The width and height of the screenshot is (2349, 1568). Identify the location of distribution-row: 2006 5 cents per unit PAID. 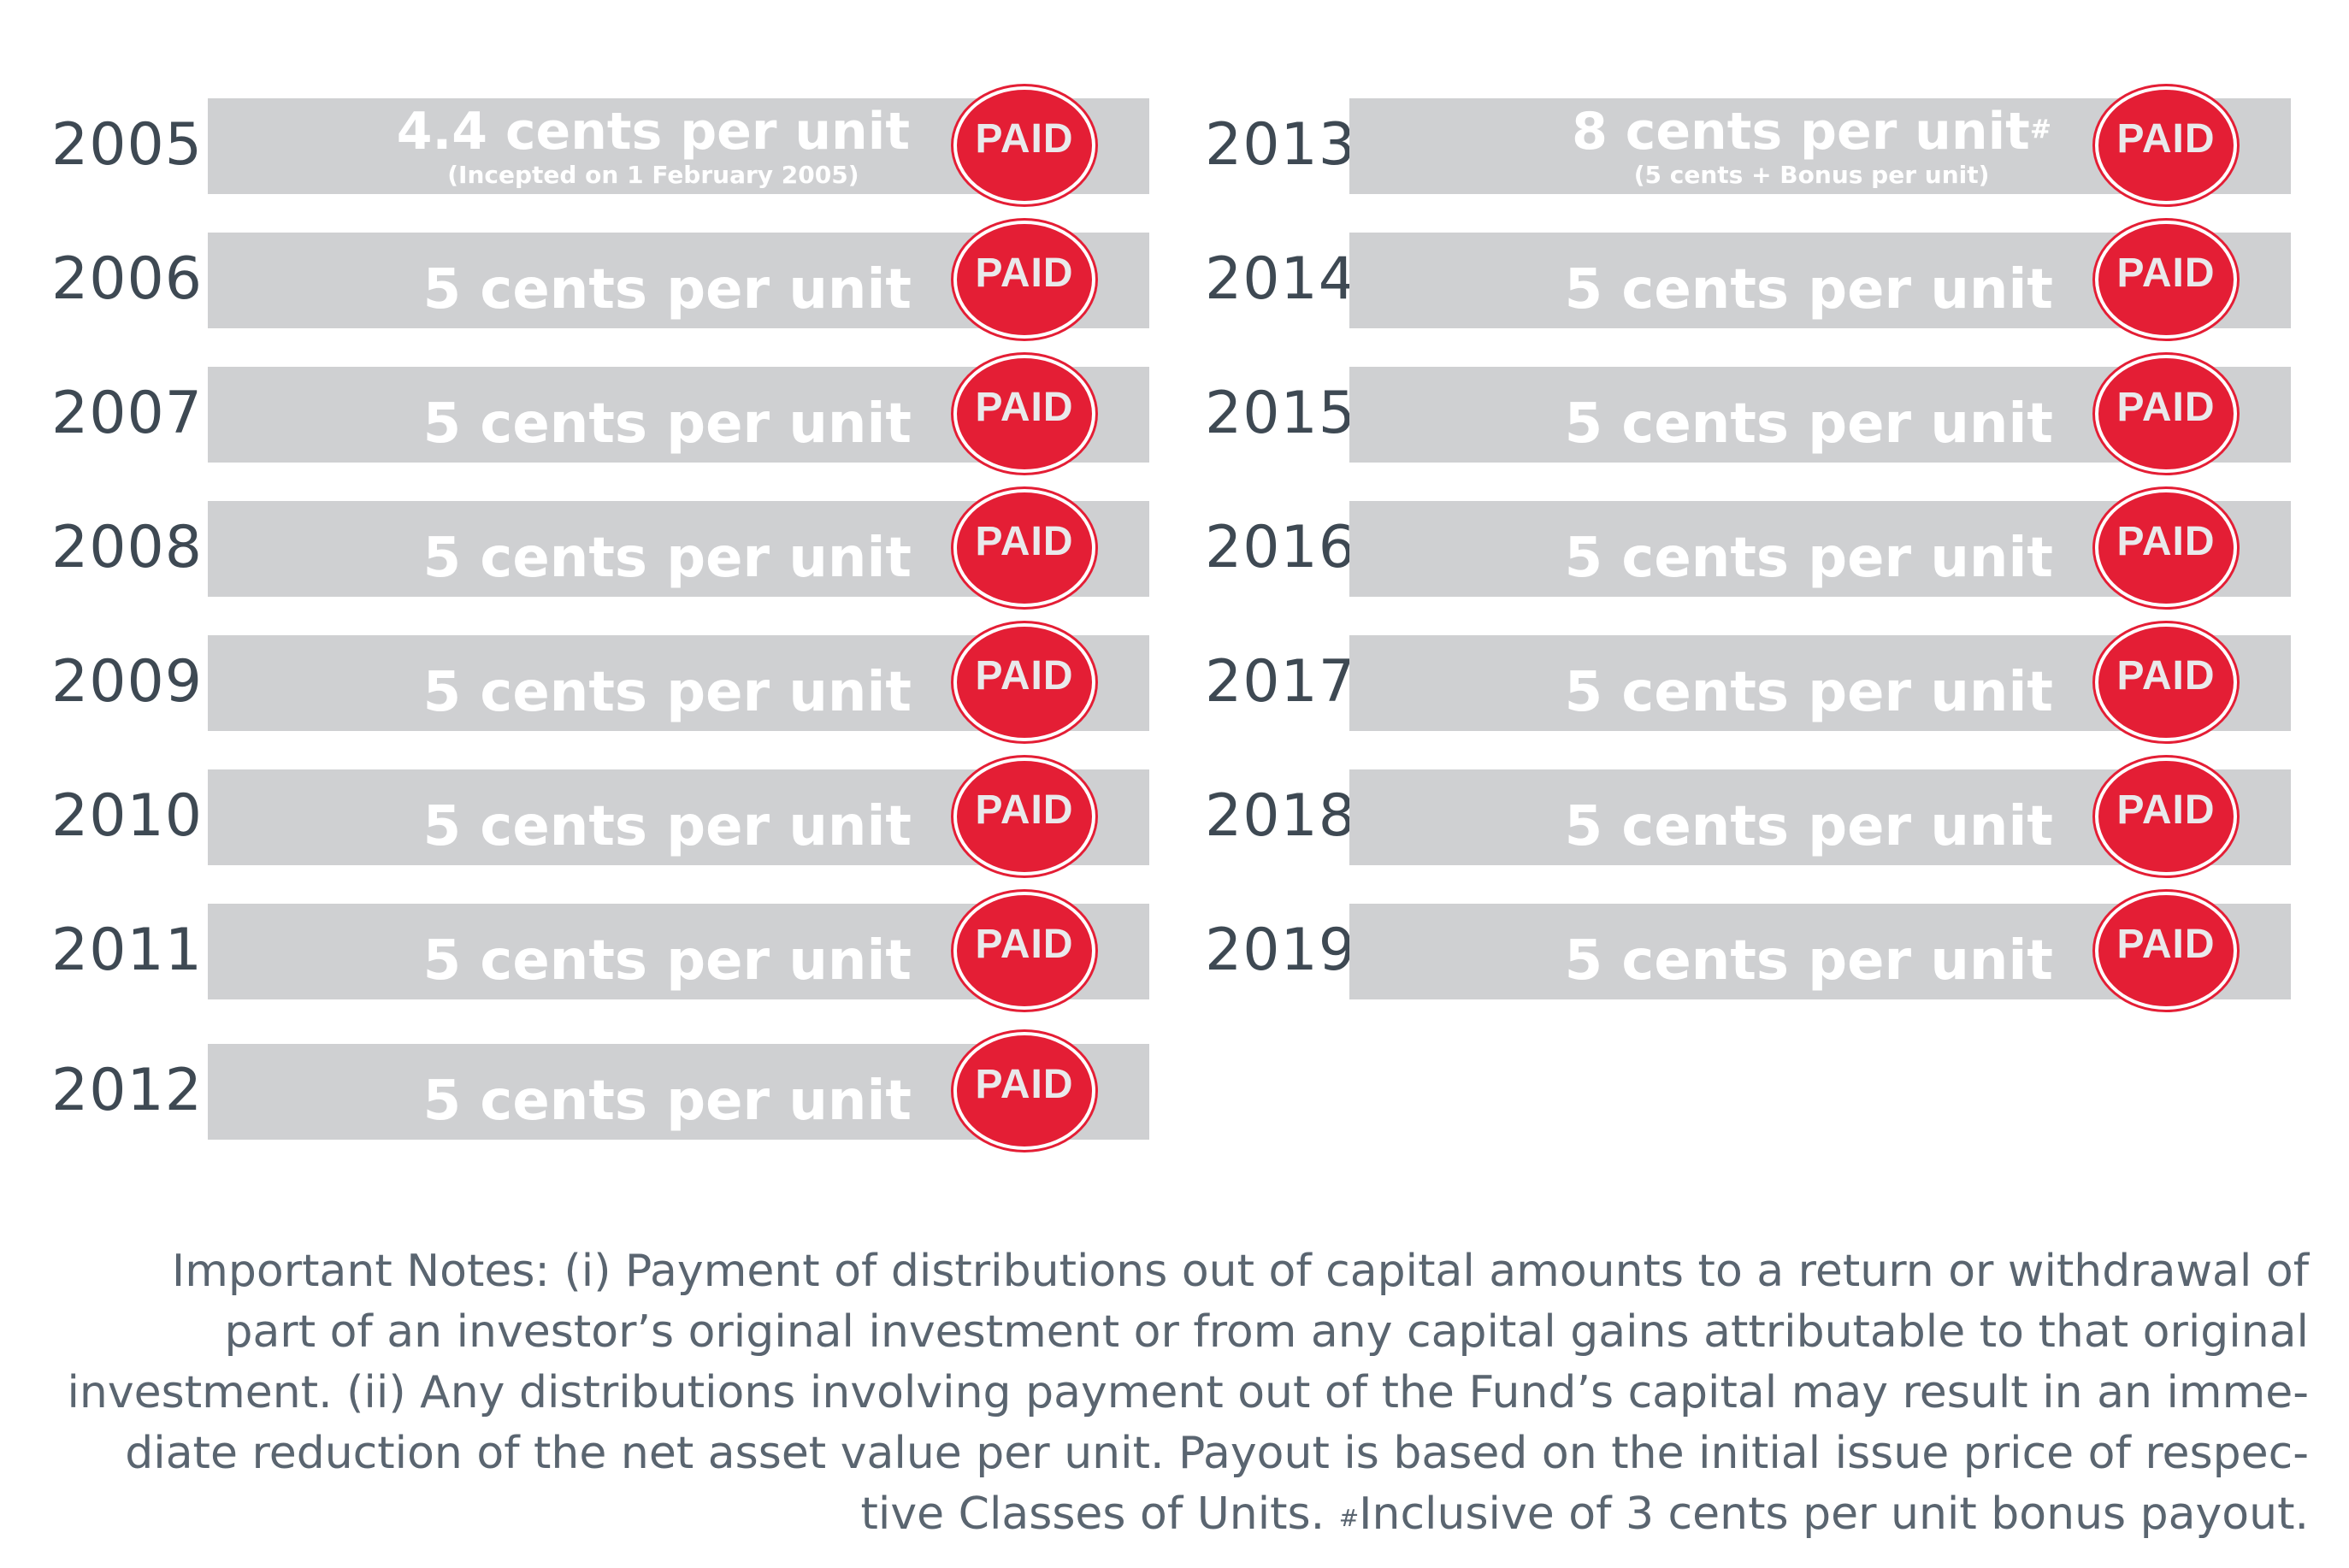
(598, 279).